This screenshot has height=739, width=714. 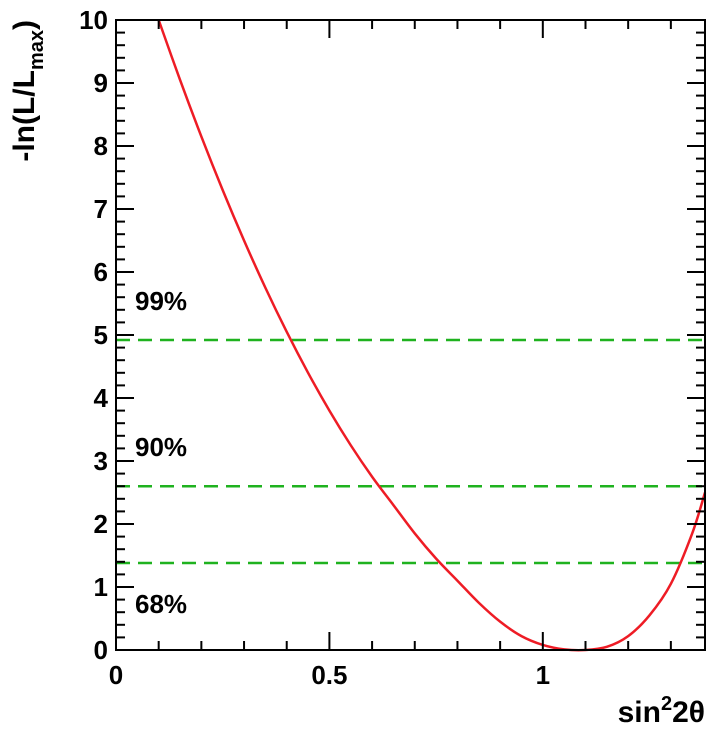 What do you see at coordinates (24, 25) in the screenshot?
I see `y-axis-label-suffix: )` at bounding box center [24, 25].